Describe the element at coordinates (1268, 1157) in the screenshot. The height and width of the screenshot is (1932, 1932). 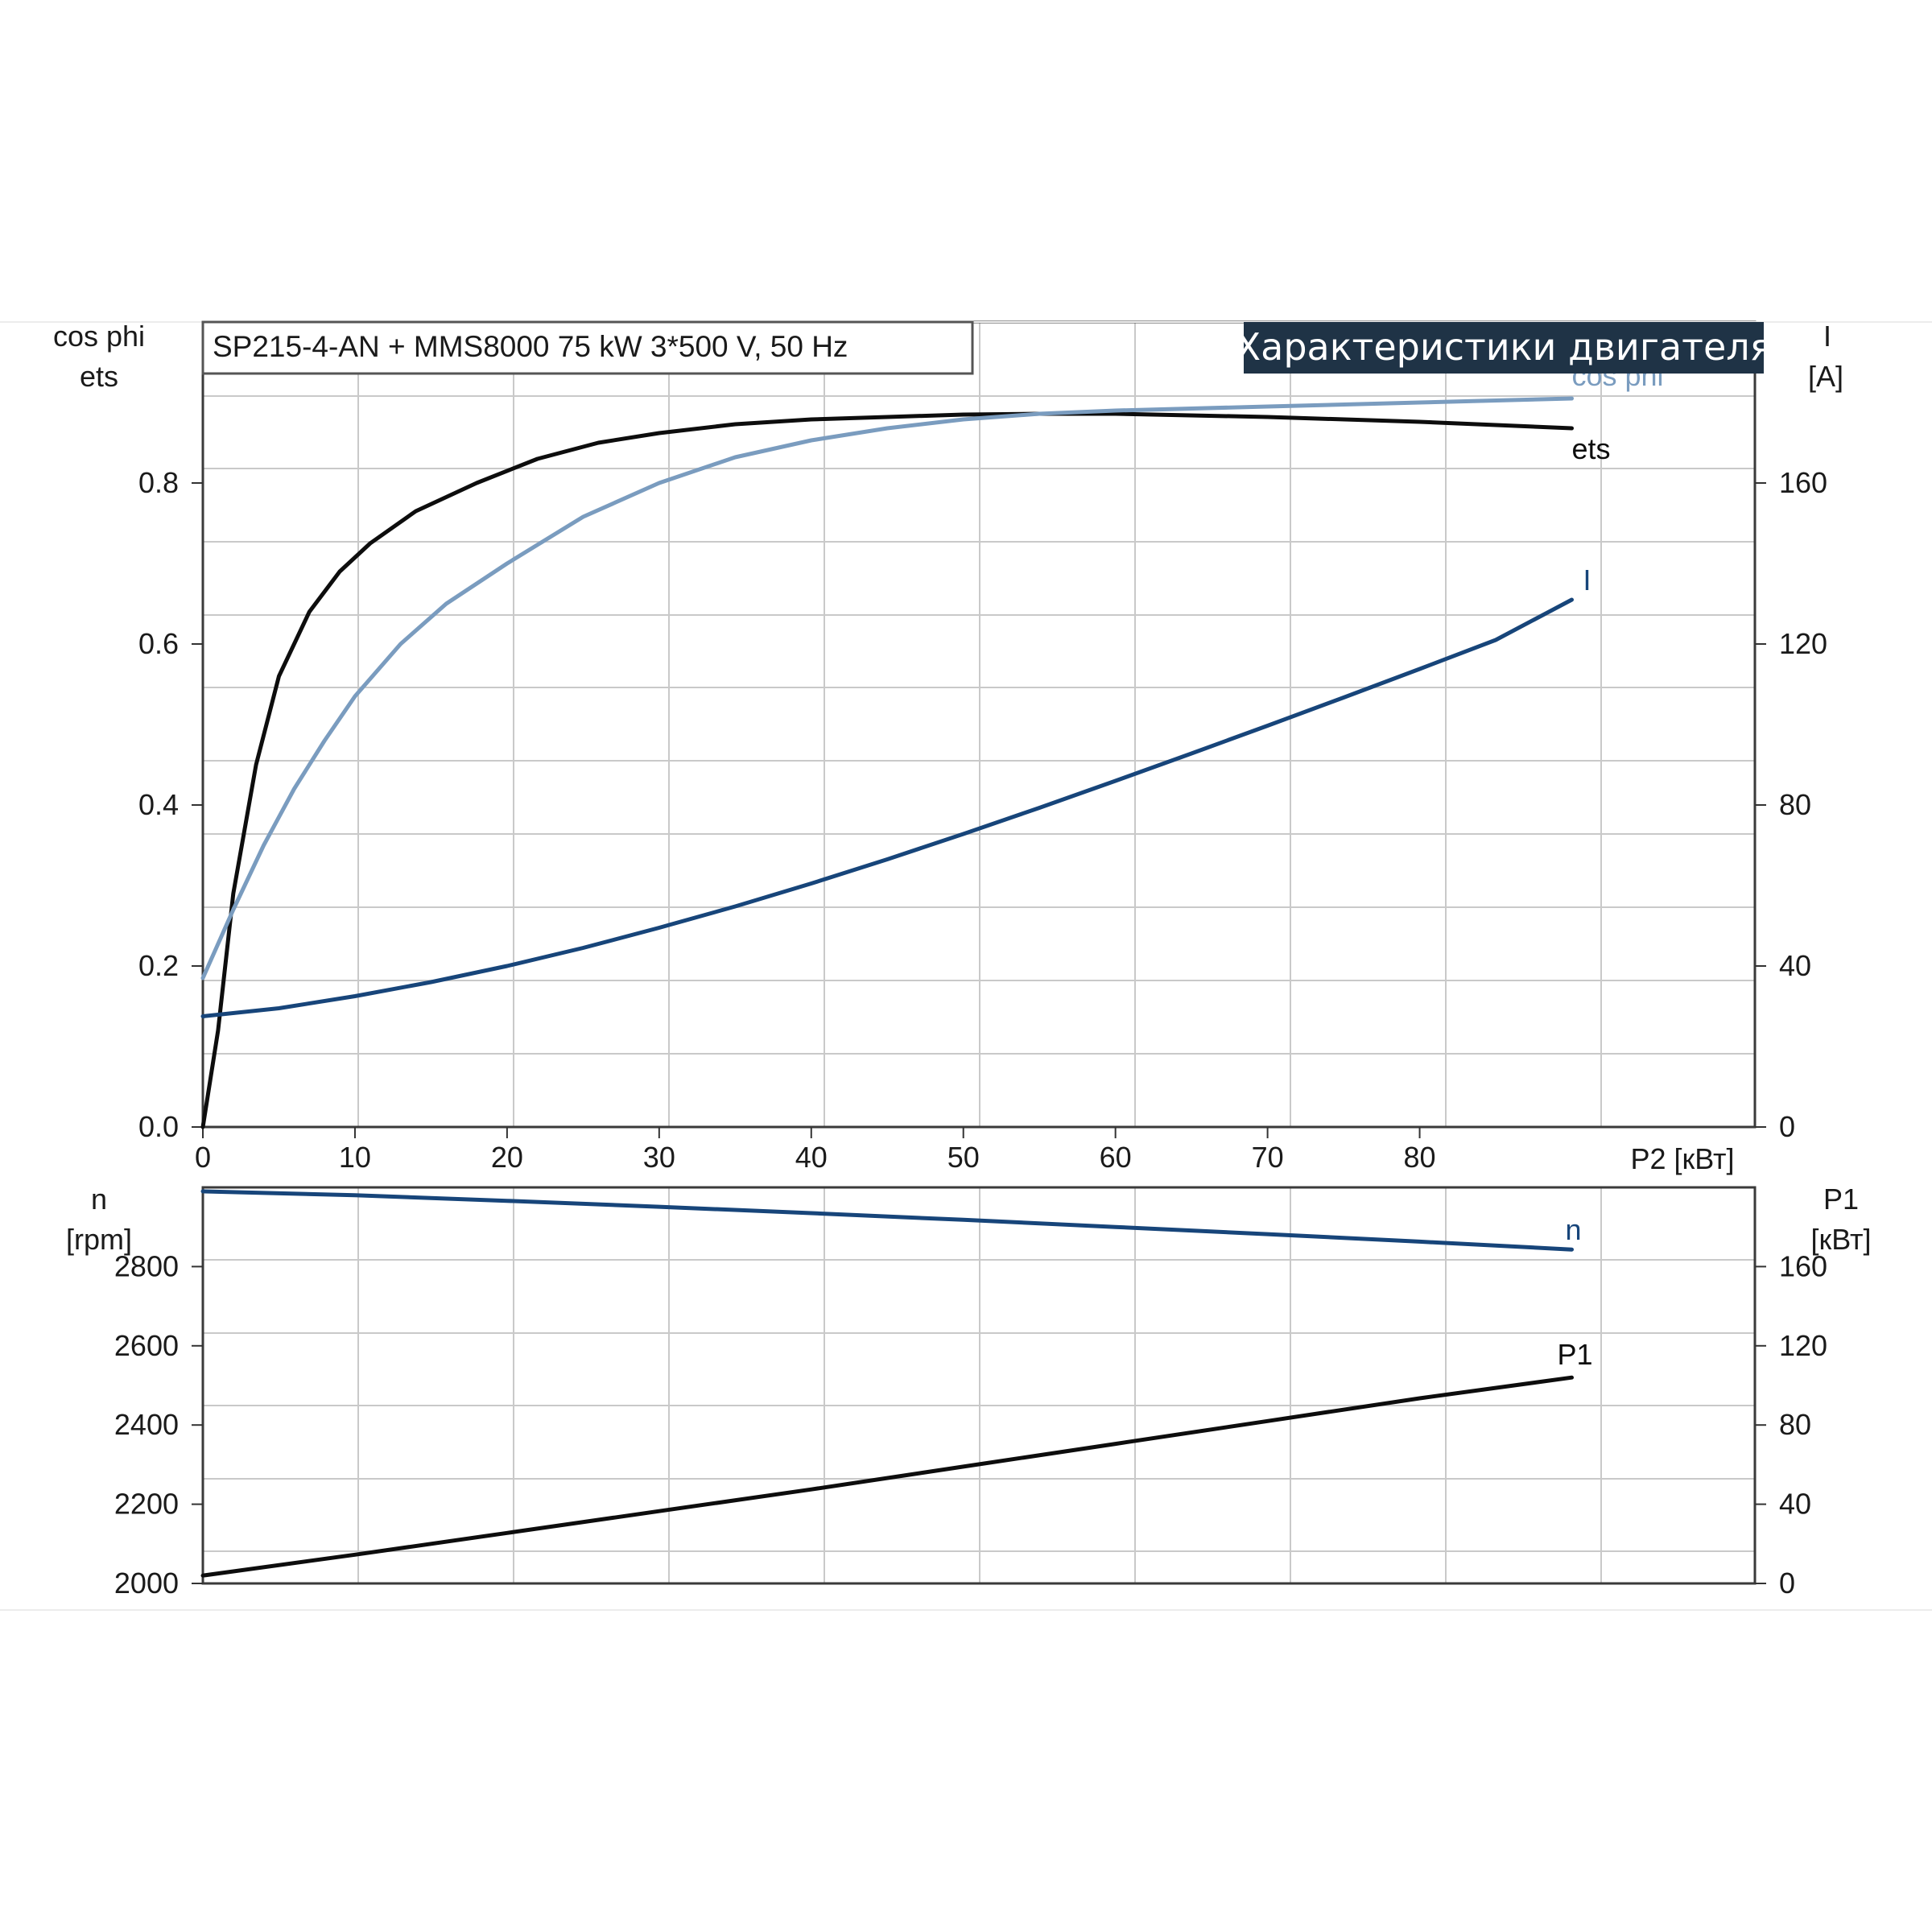
I see `x-tick-label: 70` at that location.